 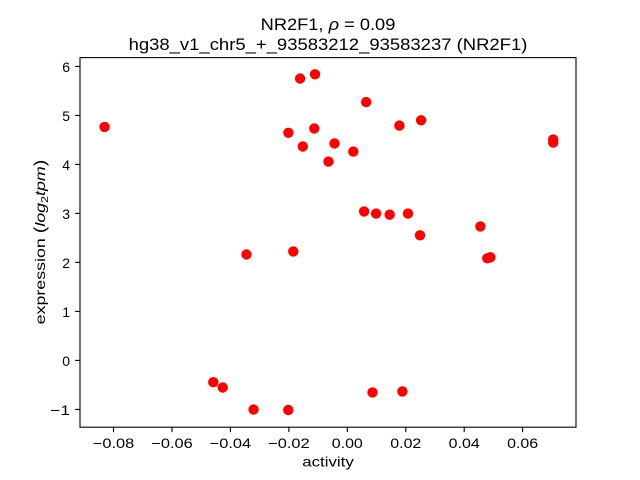 What do you see at coordinates (114, 443) in the screenshot?
I see `svg-text: −0.08` at bounding box center [114, 443].